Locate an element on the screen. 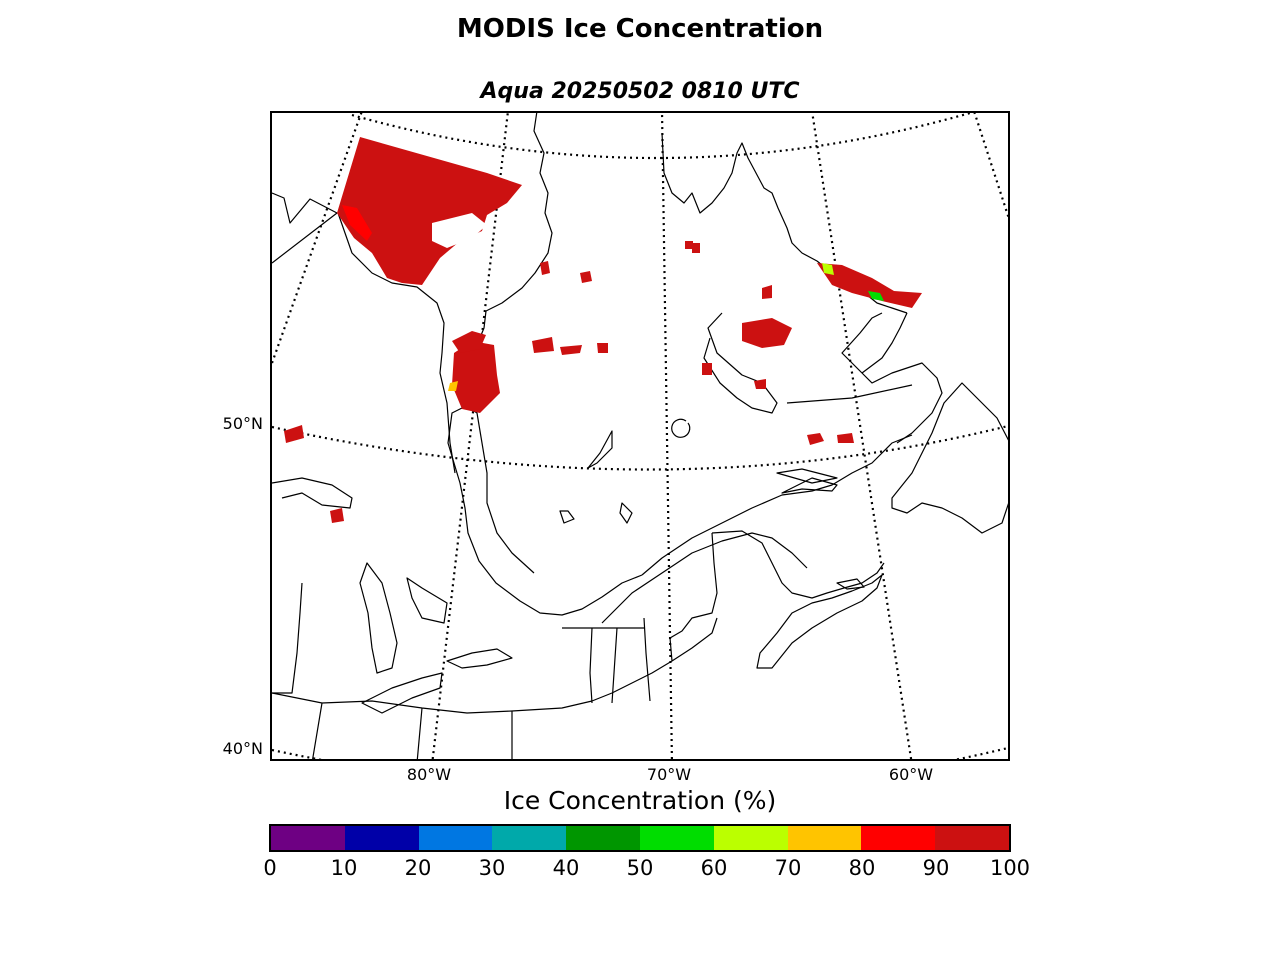 This screenshot has height=960, width=1280. parallel-40n is located at coordinates (640, 752).